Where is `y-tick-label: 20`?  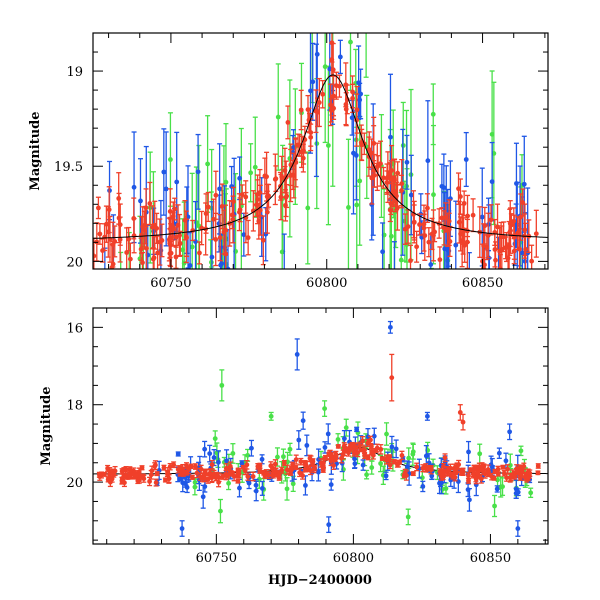 y-tick-label: 20 is located at coordinates (74, 262).